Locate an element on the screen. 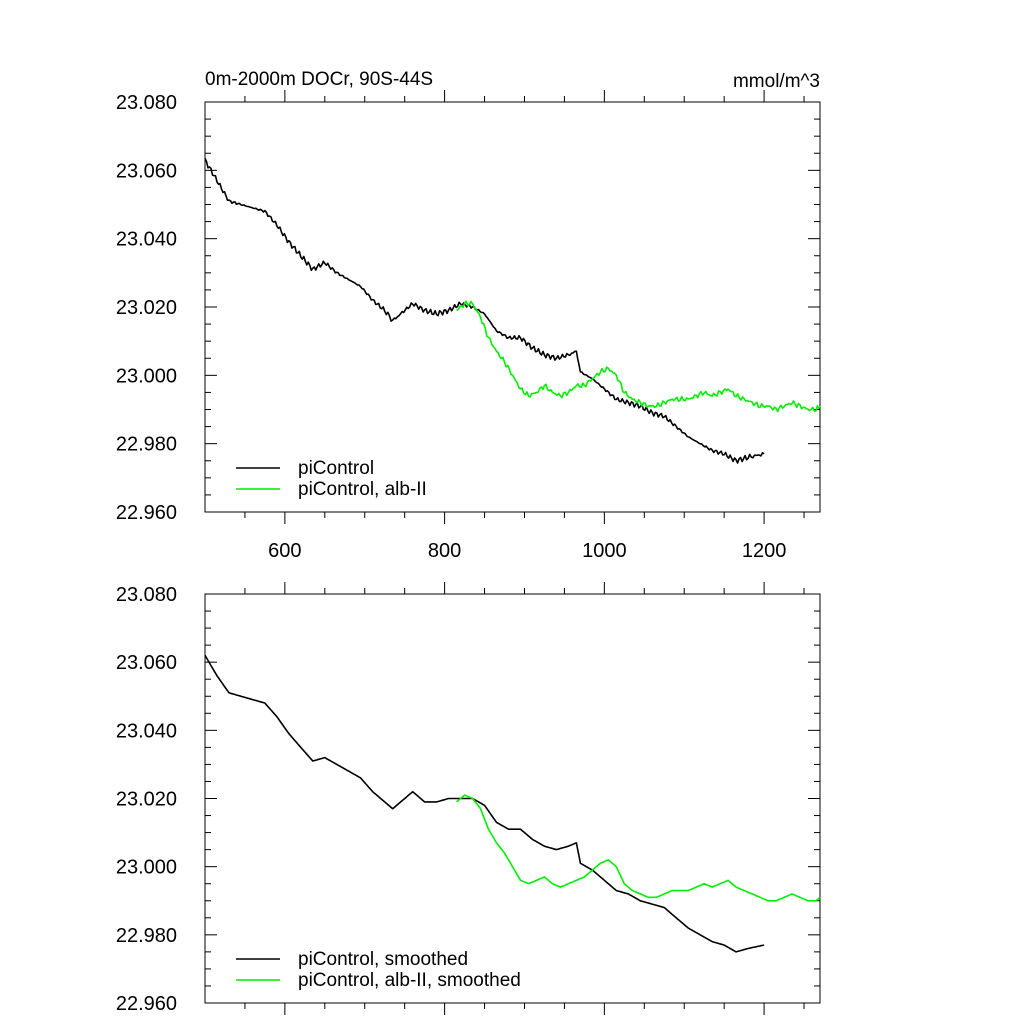  x-tick-label: 1200 is located at coordinates (764, 551).